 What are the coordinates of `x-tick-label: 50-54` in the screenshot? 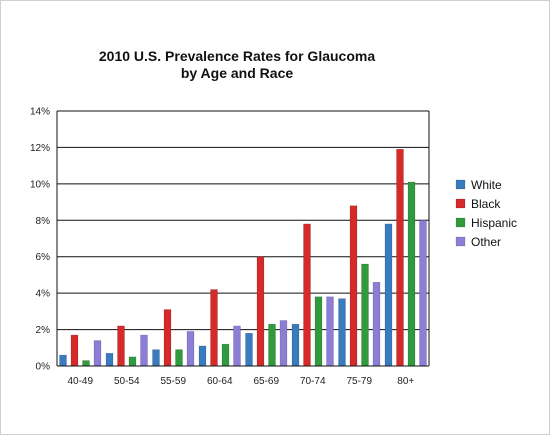 It's located at (127, 381).